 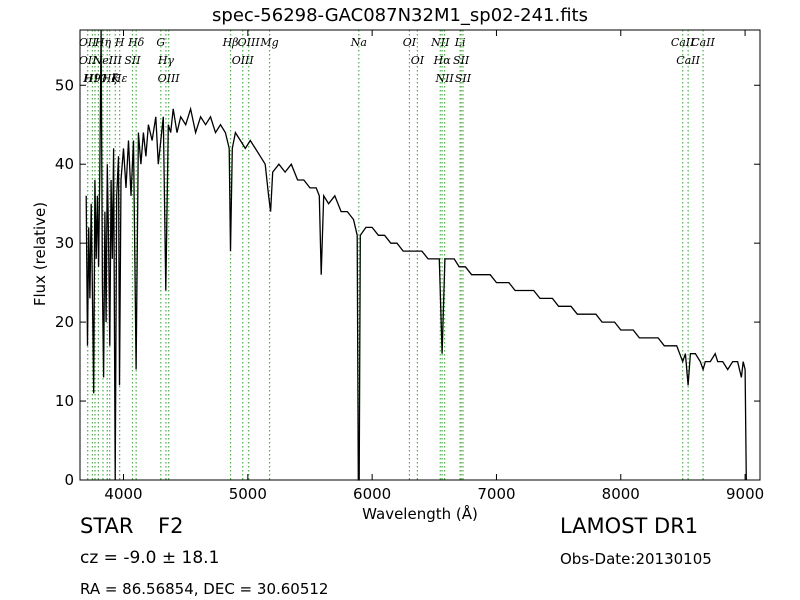 I want to click on y-tick-label: 30, so click(x=64, y=243).